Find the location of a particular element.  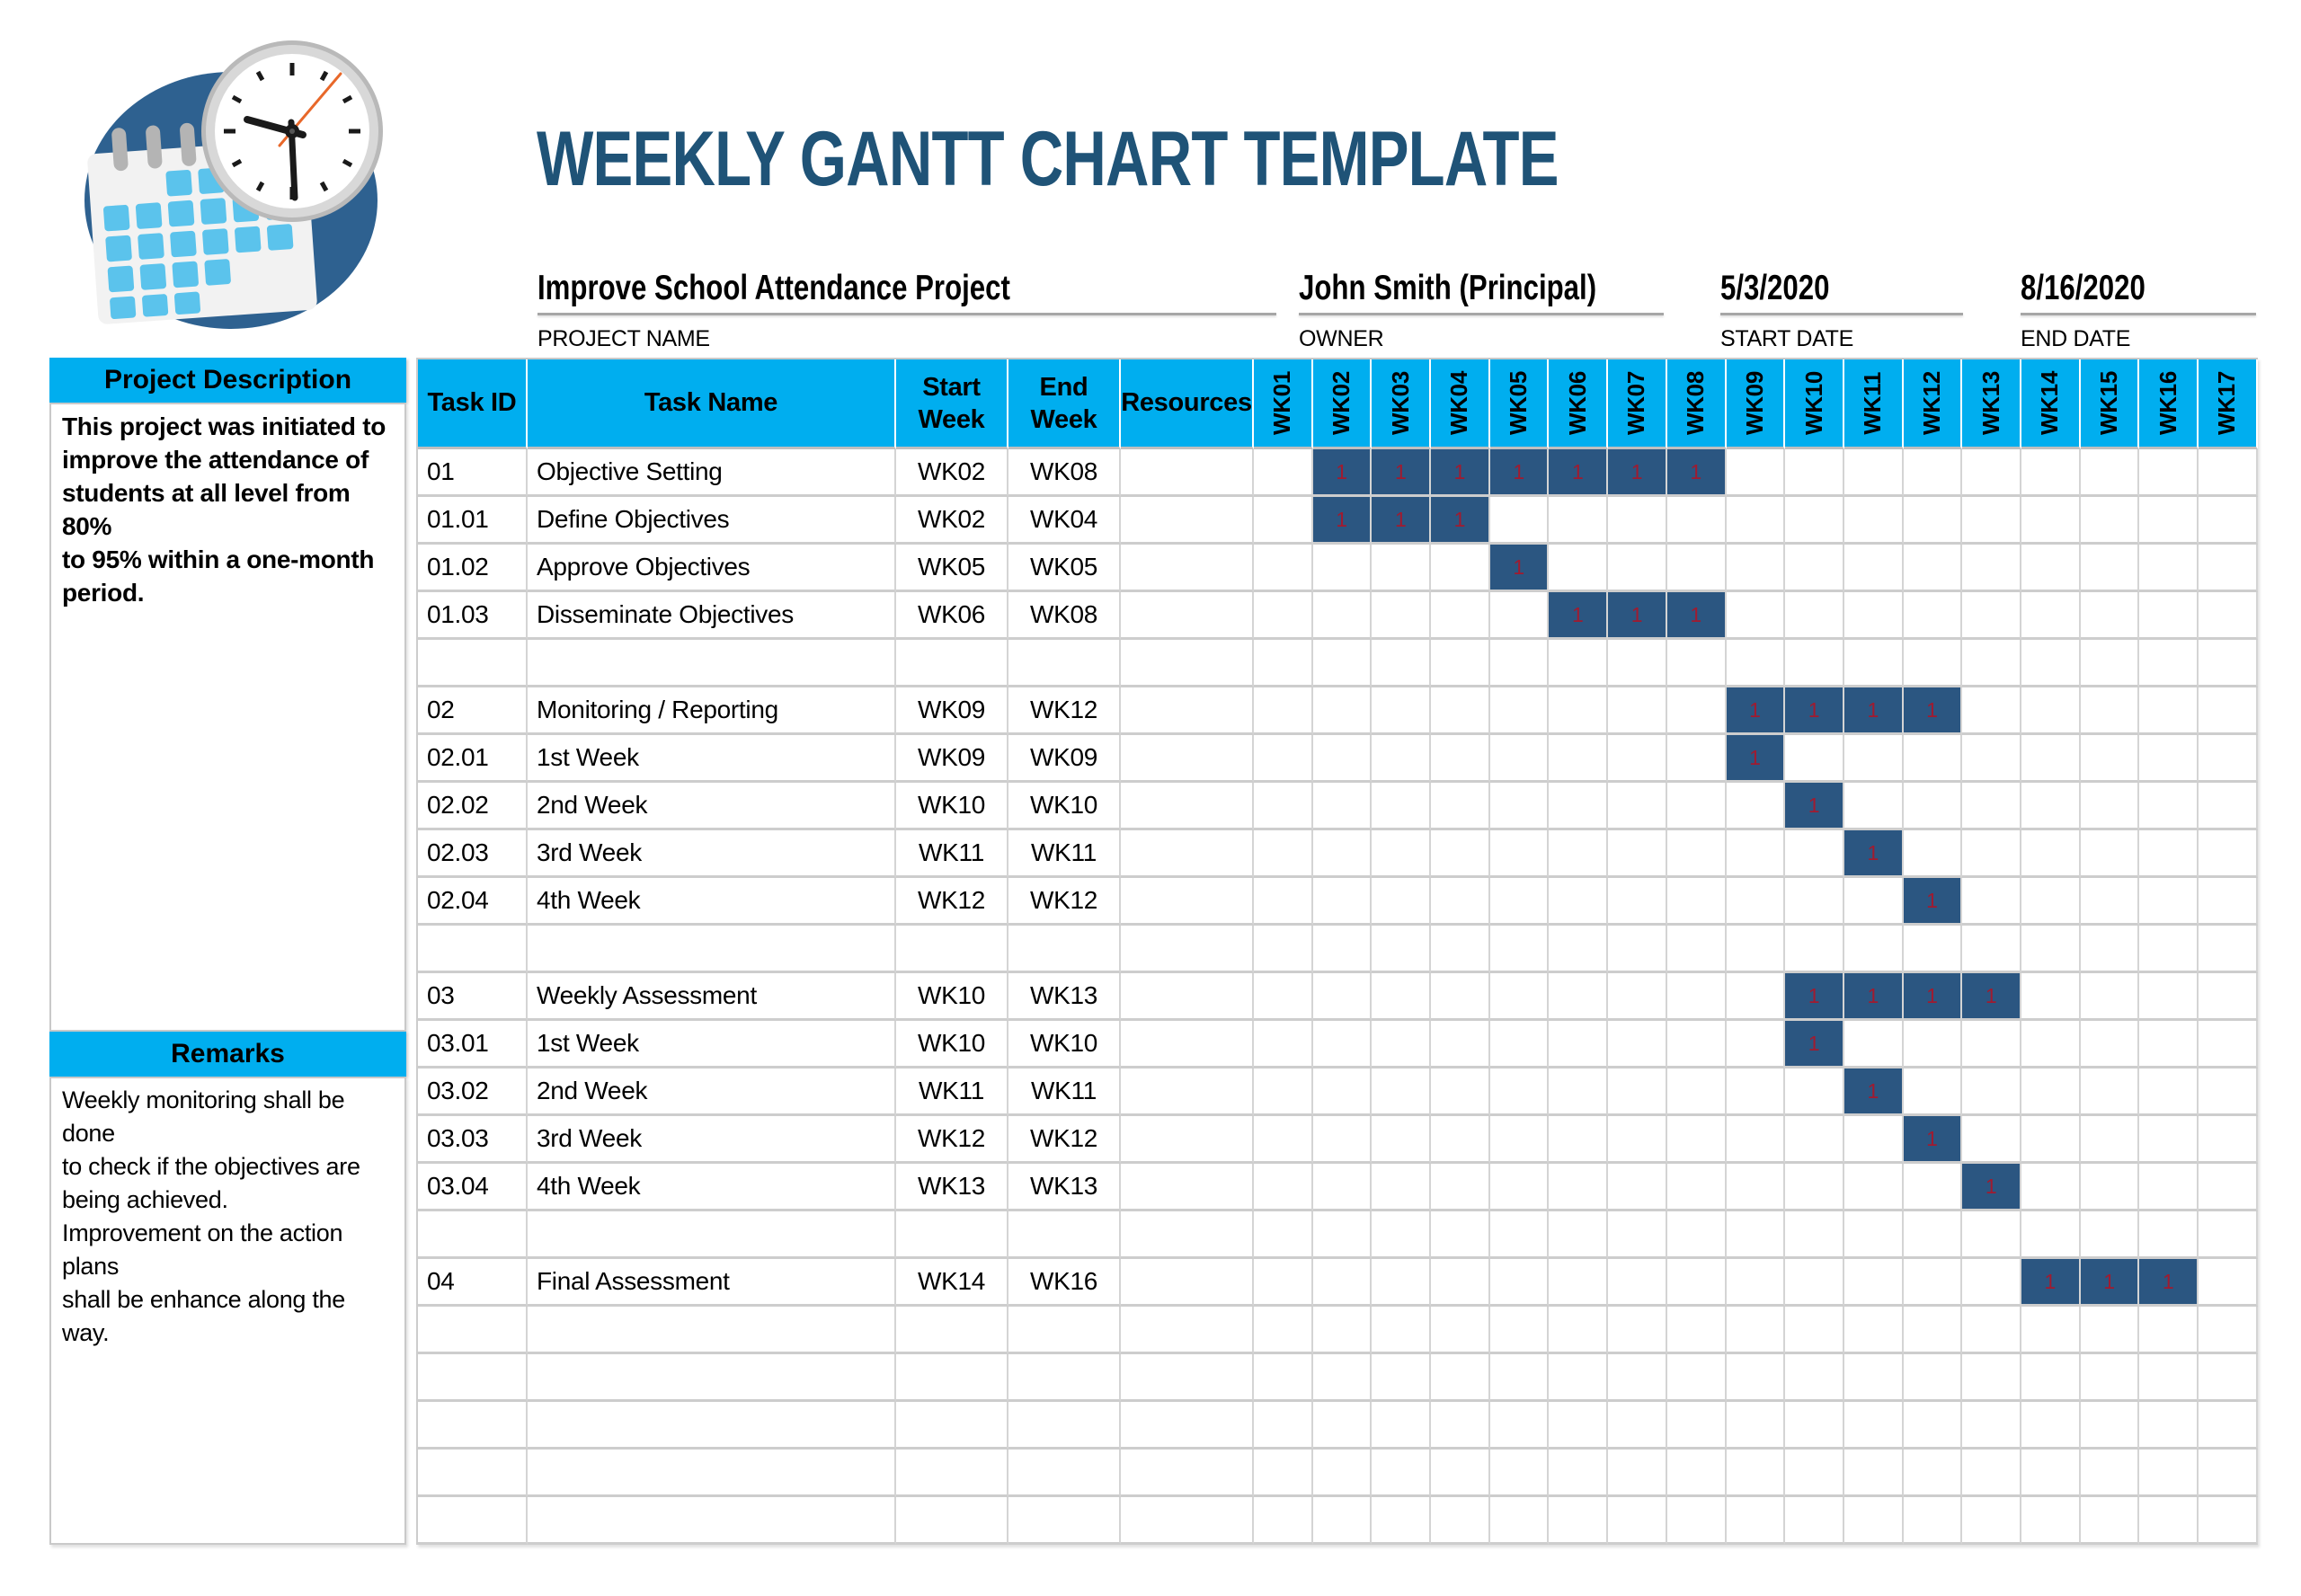

cell-task-name: 4th Week is located at coordinates (712, 902).